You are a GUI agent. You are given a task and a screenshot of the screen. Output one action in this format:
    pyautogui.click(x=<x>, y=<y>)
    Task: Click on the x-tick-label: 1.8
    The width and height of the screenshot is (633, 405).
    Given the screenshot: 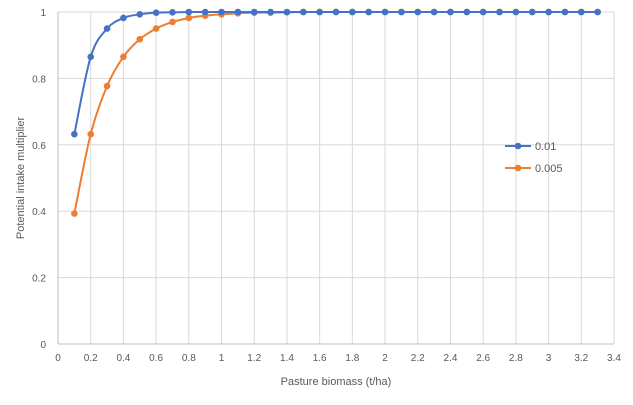 What is the action you would take?
    pyautogui.click(x=352, y=358)
    